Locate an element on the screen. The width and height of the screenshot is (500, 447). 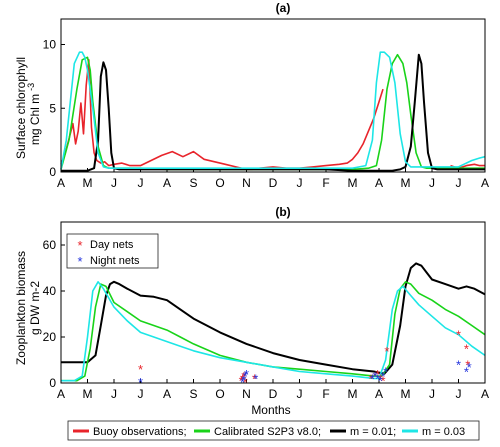
legend-s2p3-label: Calibrated S2P3 v8.0; is located at coordinates (267, 432).